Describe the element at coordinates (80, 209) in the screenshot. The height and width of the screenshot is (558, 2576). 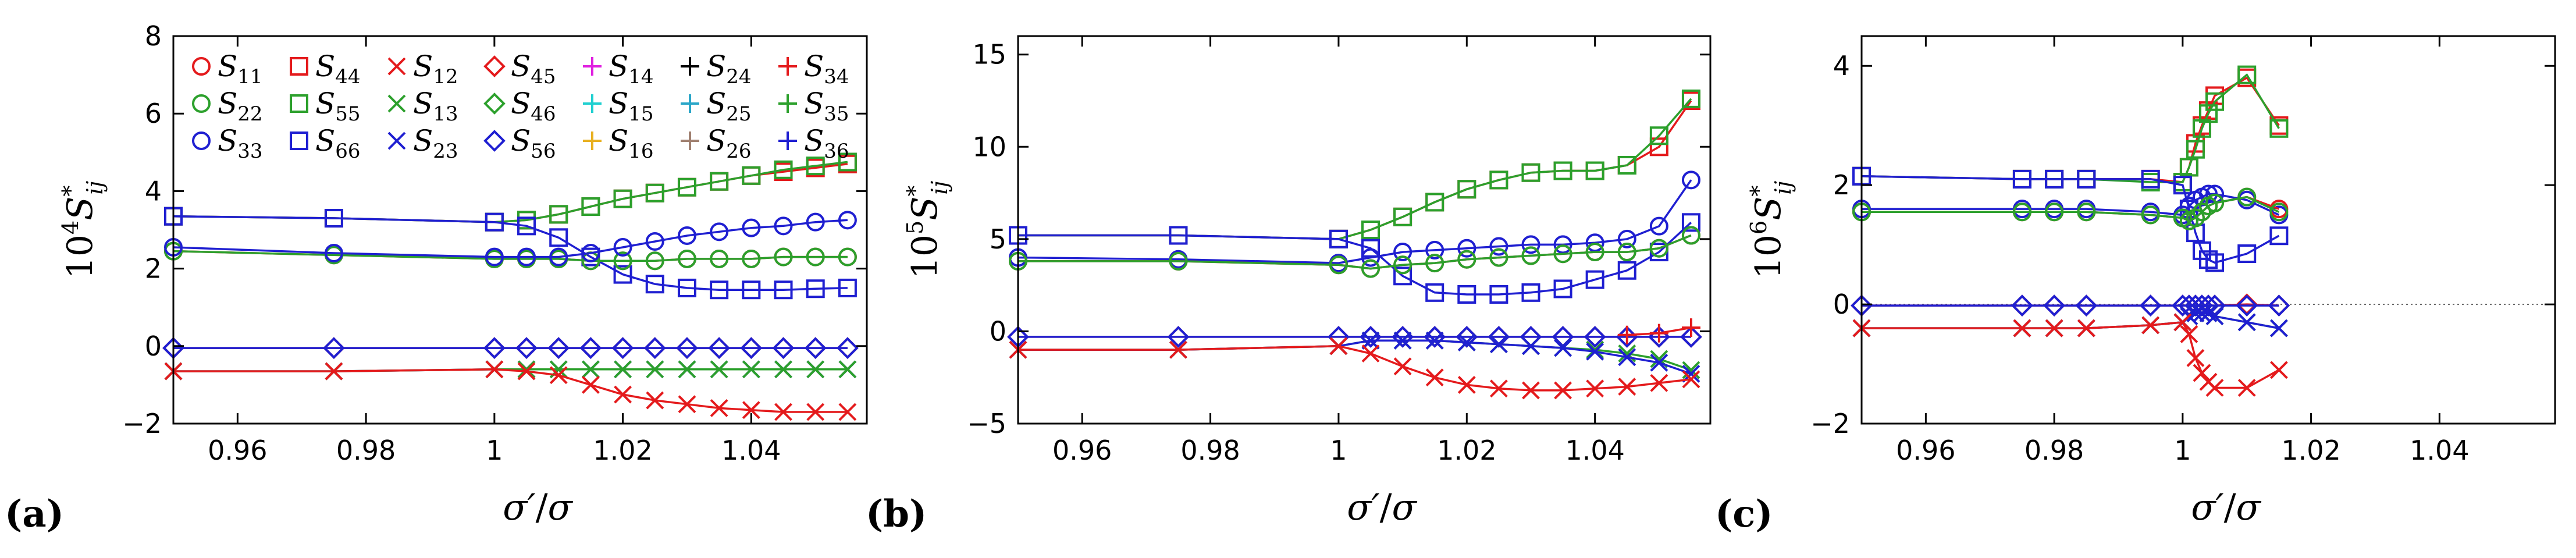
I see `y-label-variable: S` at that location.